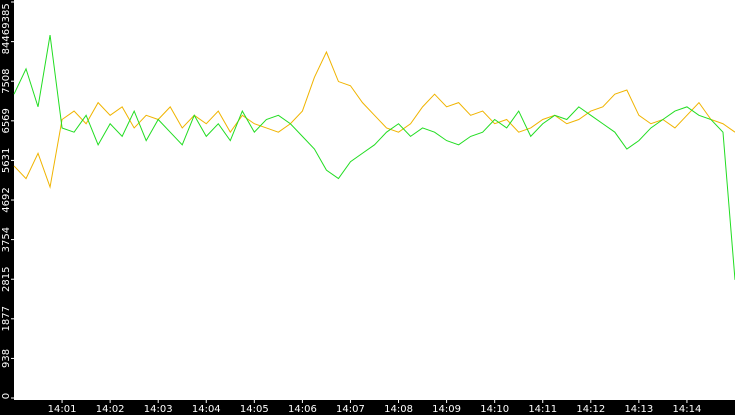 This screenshot has width=735, height=415. What do you see at coordinates (367, 407) in the screenshot?
I see `x-axis-bar` at bounding box center [367, 407].